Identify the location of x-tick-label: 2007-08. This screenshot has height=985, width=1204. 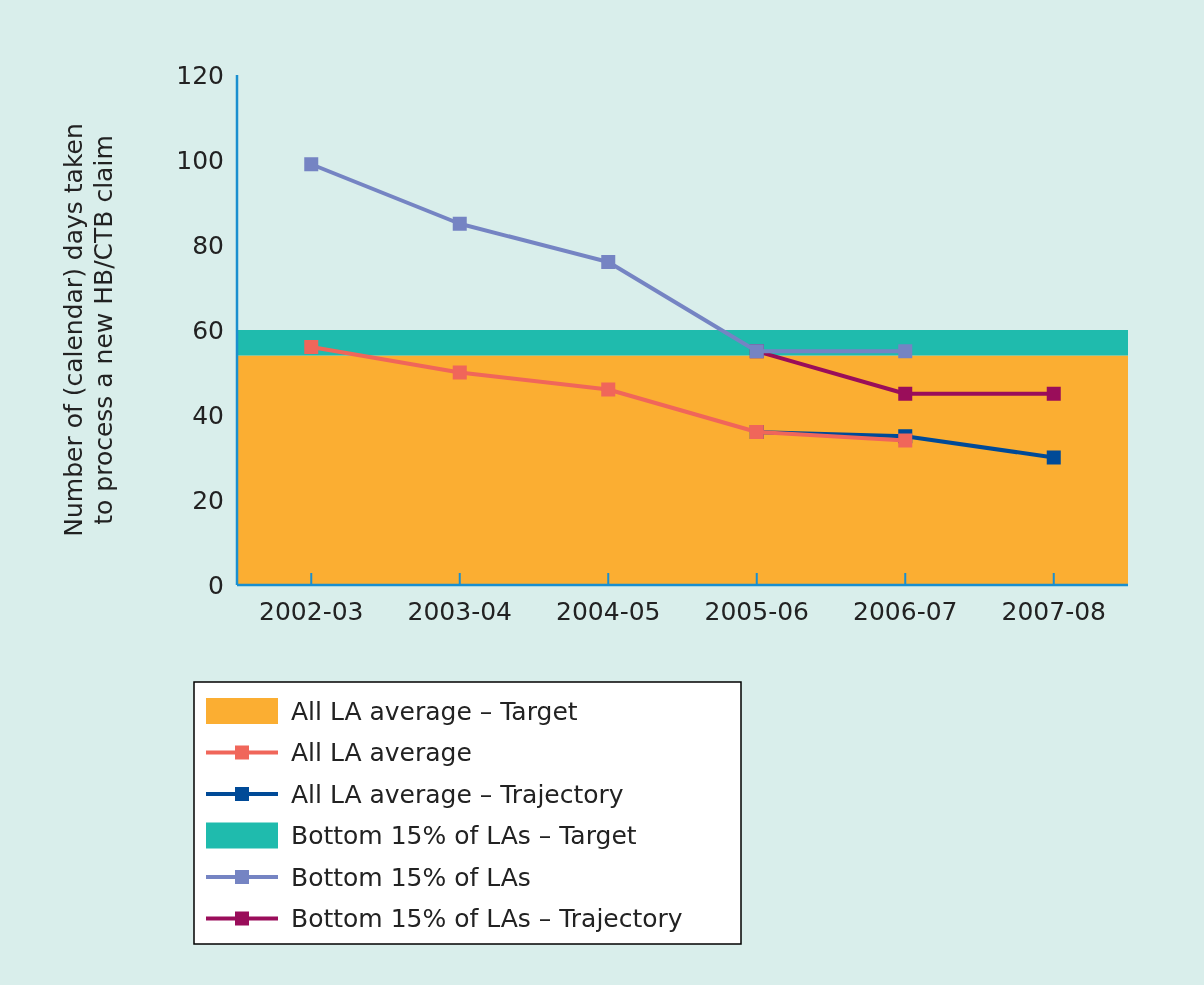
(1053, 611).